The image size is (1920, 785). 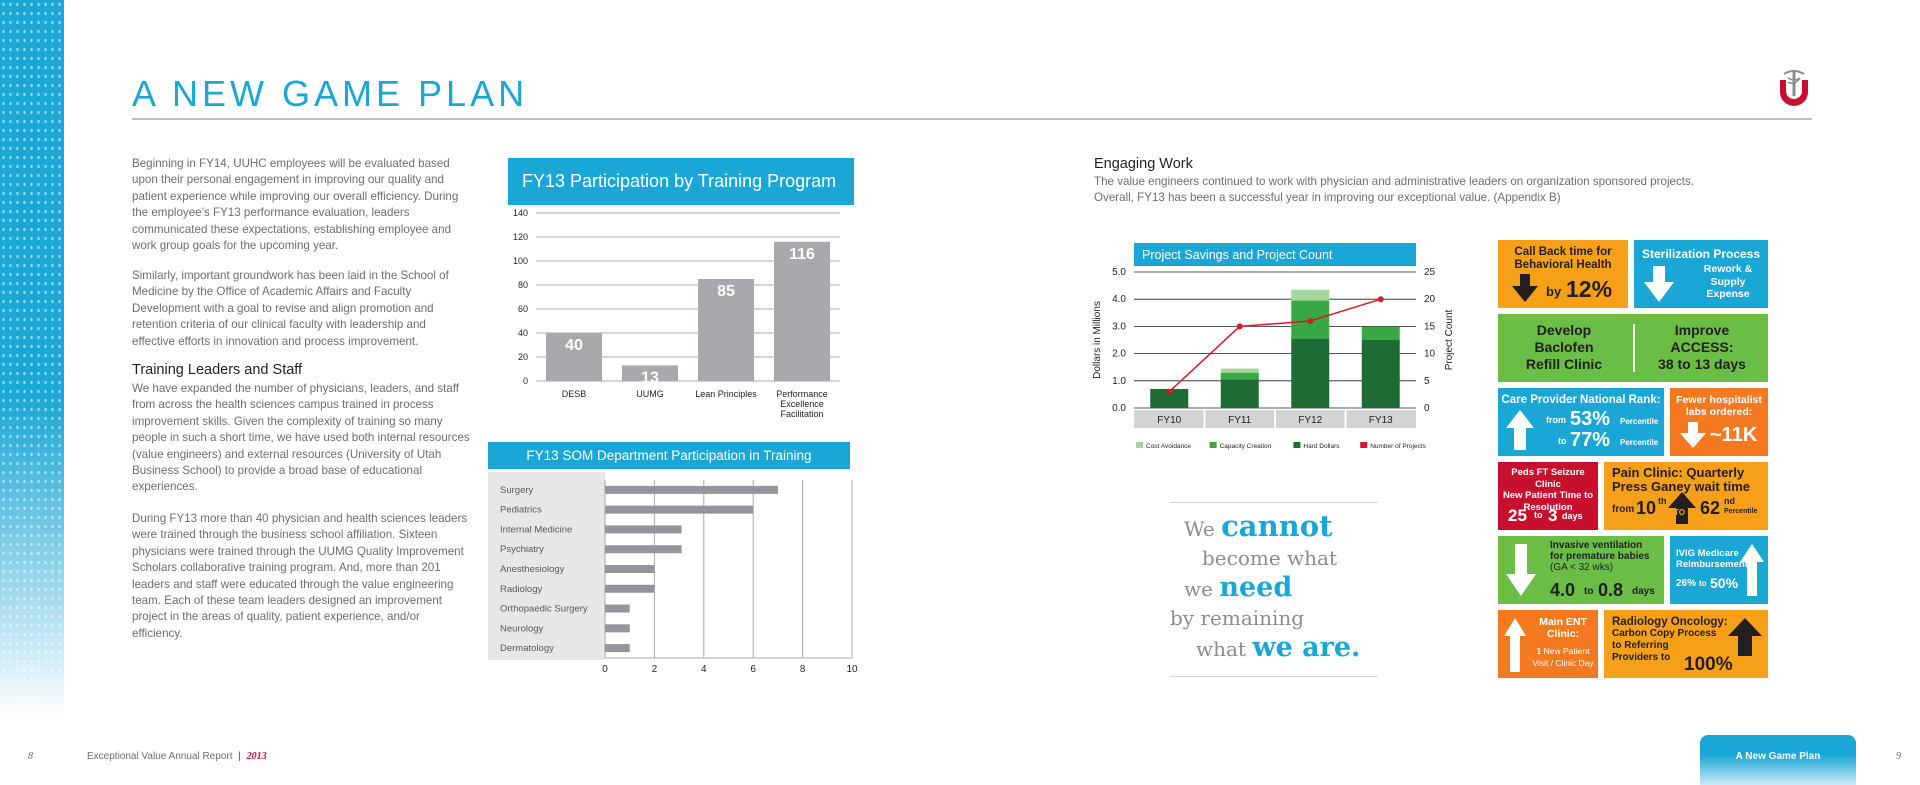 What do you see at coordinates (1734, 435) in the screenshot?
I see `tile-value: ~11K` at bounding box center [1734, 435].